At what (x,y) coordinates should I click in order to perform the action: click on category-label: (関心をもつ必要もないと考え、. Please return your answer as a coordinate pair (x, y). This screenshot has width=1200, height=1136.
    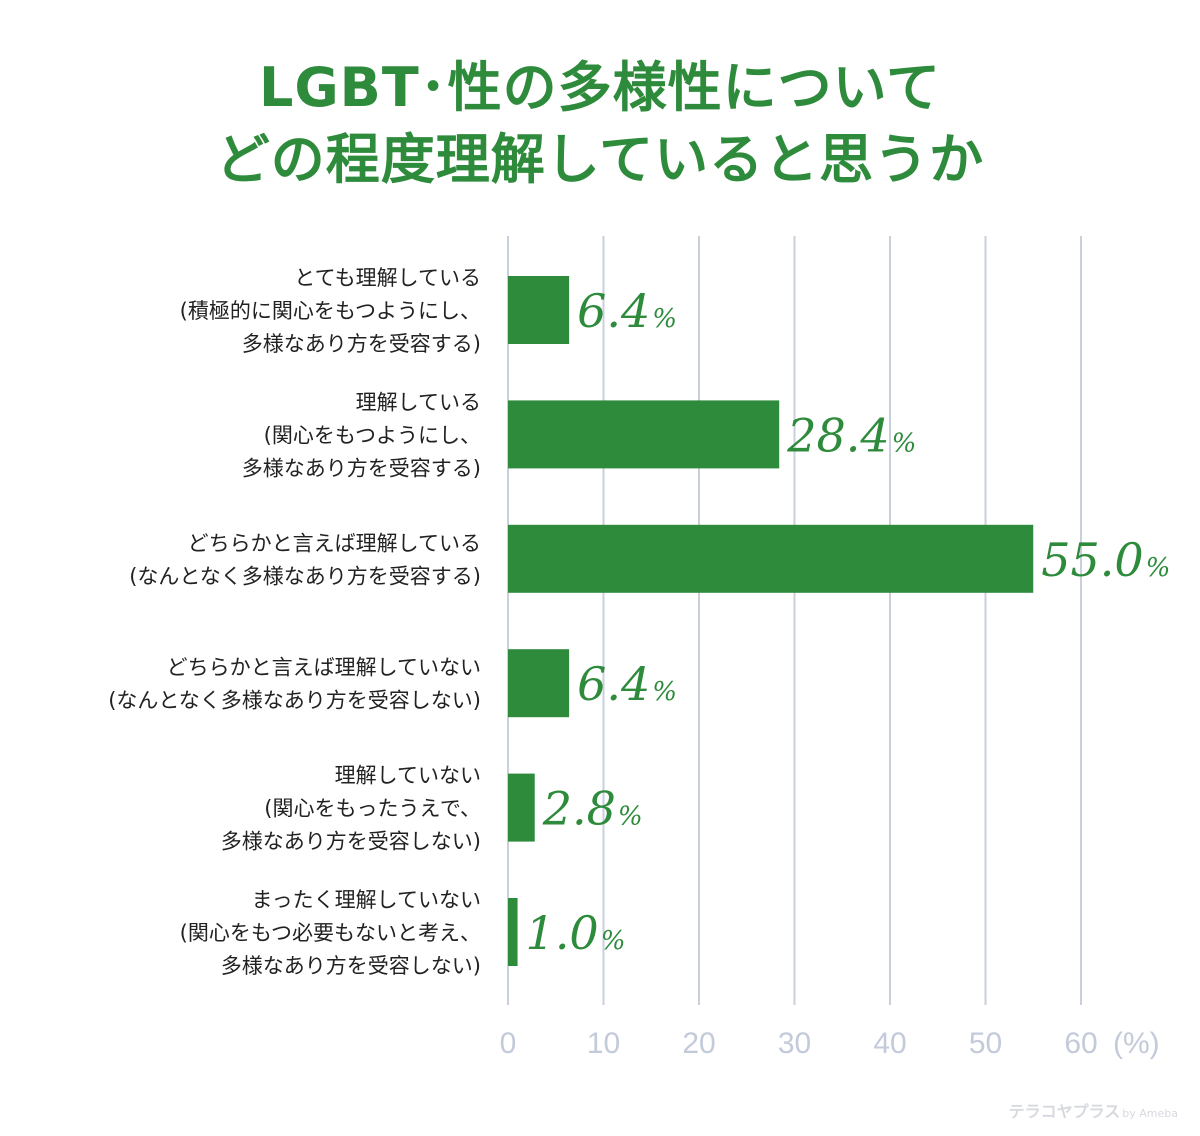
    Looking at the image, I should click on (330, 933).